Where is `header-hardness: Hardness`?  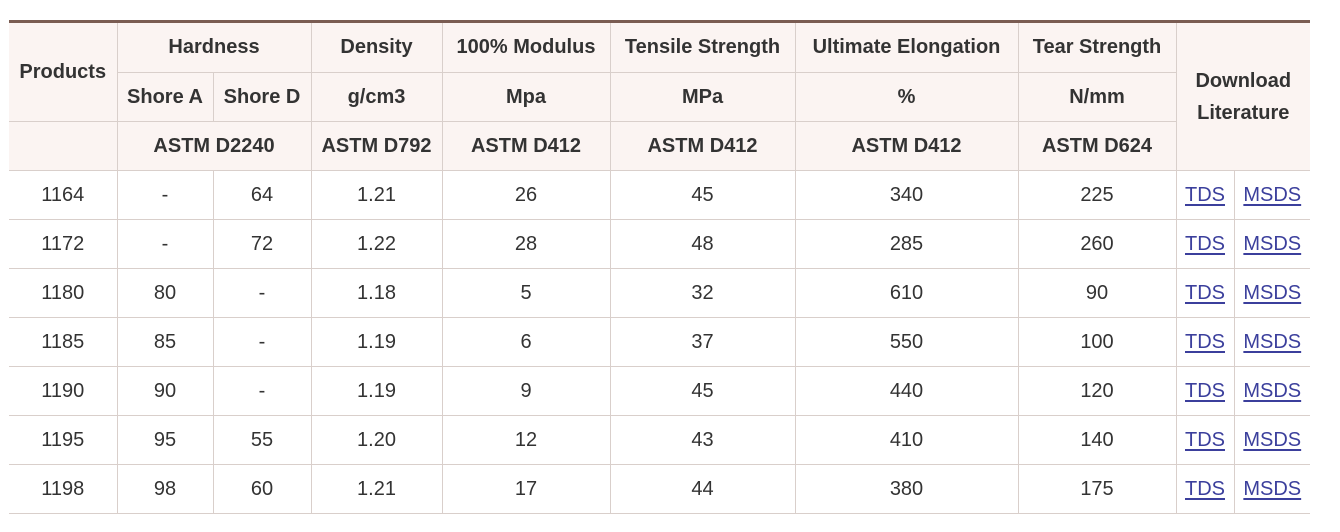 header-hardness: Hardness is located at coordinates (214, 47).